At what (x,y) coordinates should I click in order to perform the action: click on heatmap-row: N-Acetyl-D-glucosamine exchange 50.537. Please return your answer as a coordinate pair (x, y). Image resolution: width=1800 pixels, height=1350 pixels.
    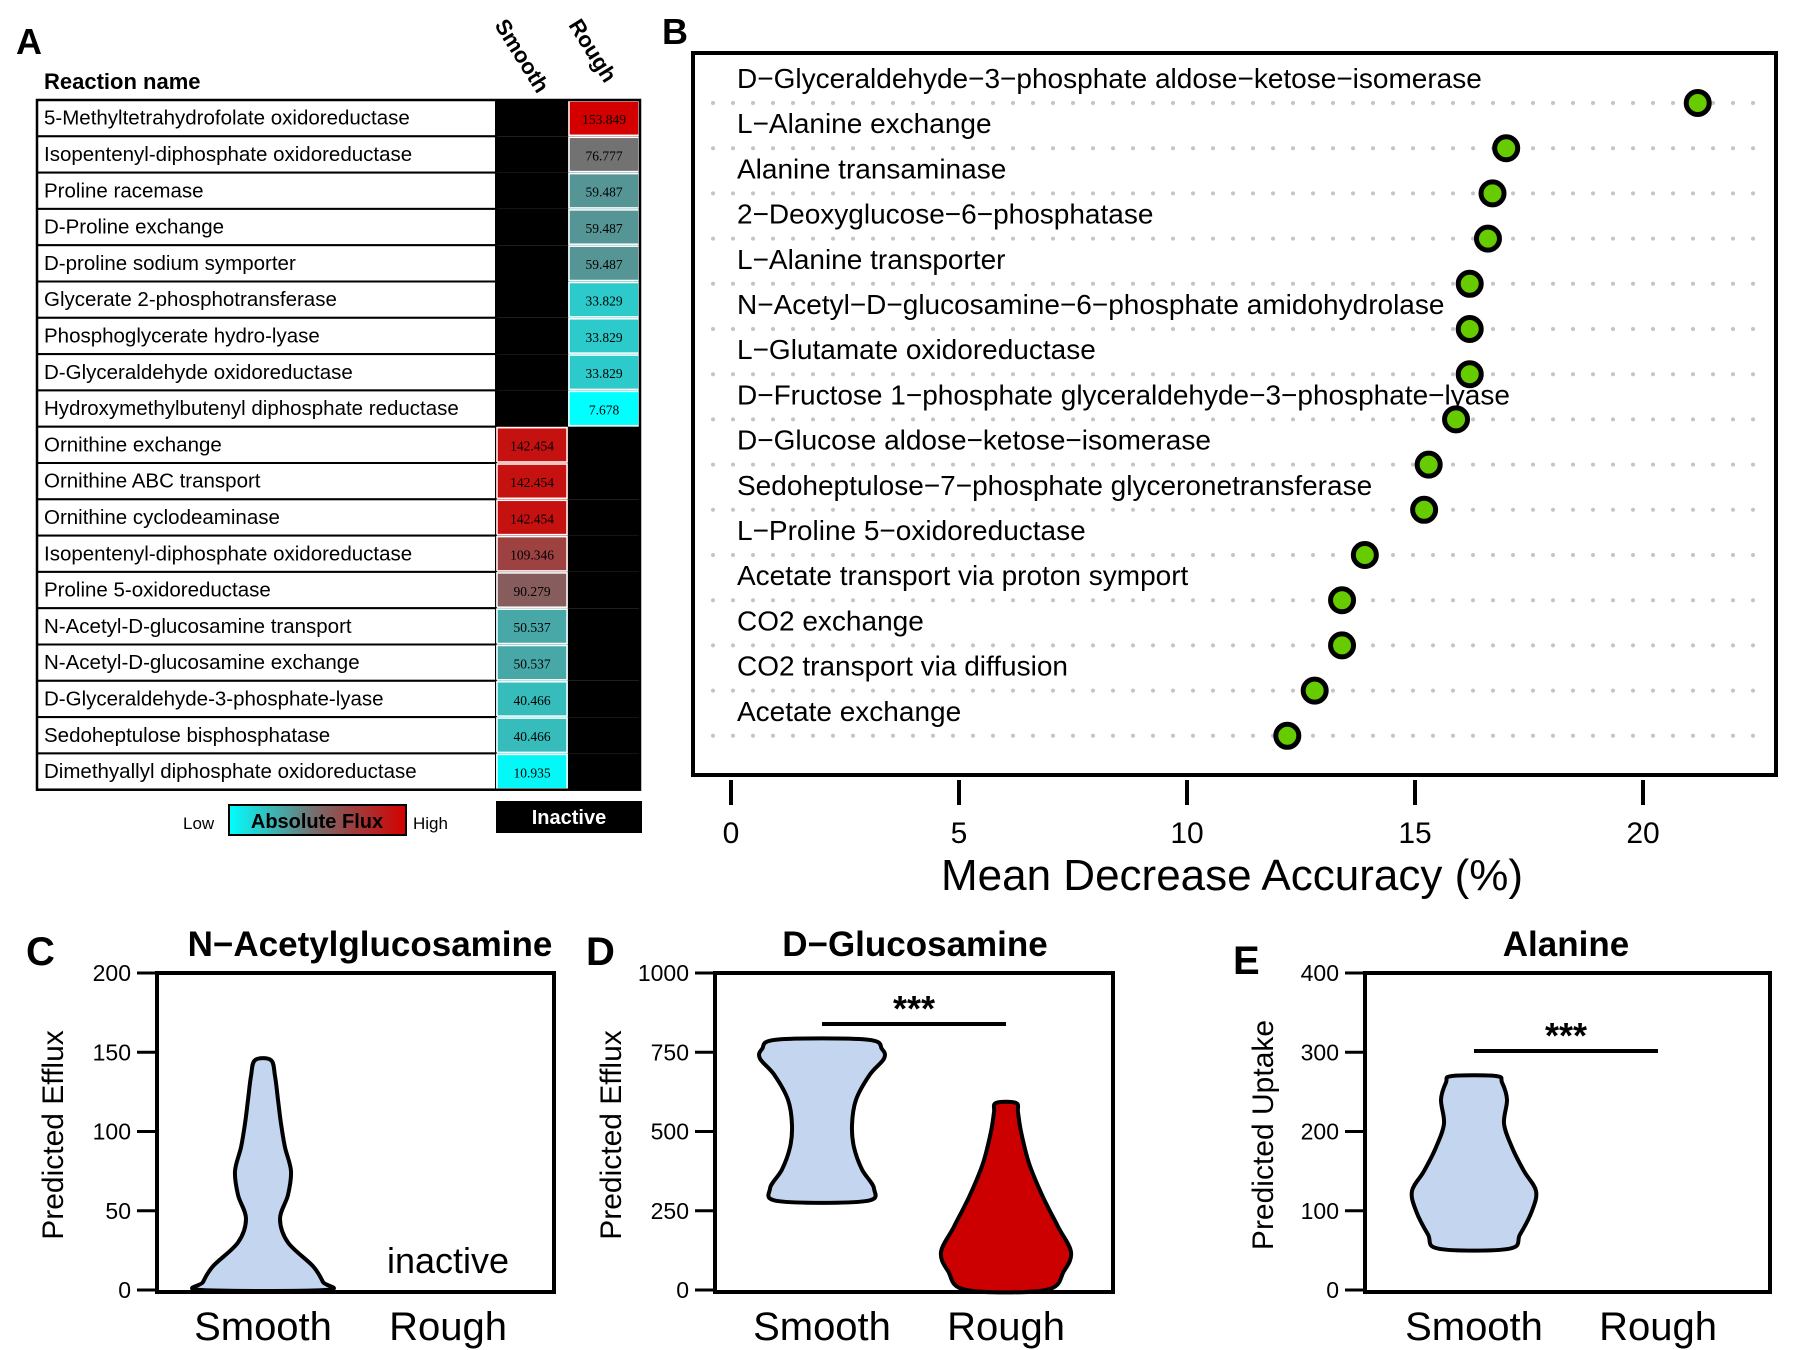
    Looking at the image, I should click on (338, 662).